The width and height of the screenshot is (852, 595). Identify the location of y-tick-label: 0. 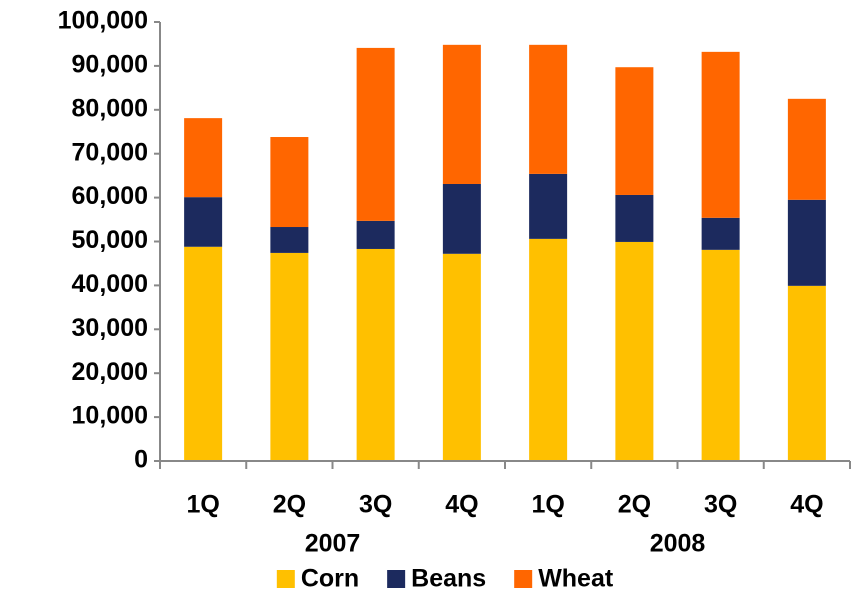
(141, 460).